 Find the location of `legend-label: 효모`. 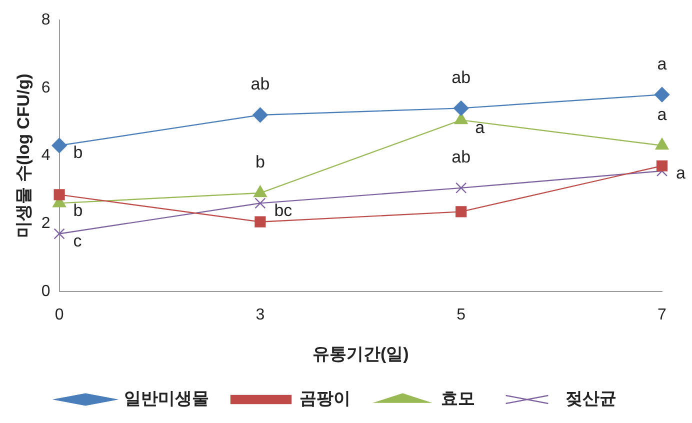

legend-label: 효모 is located at coordinates (458, 398).